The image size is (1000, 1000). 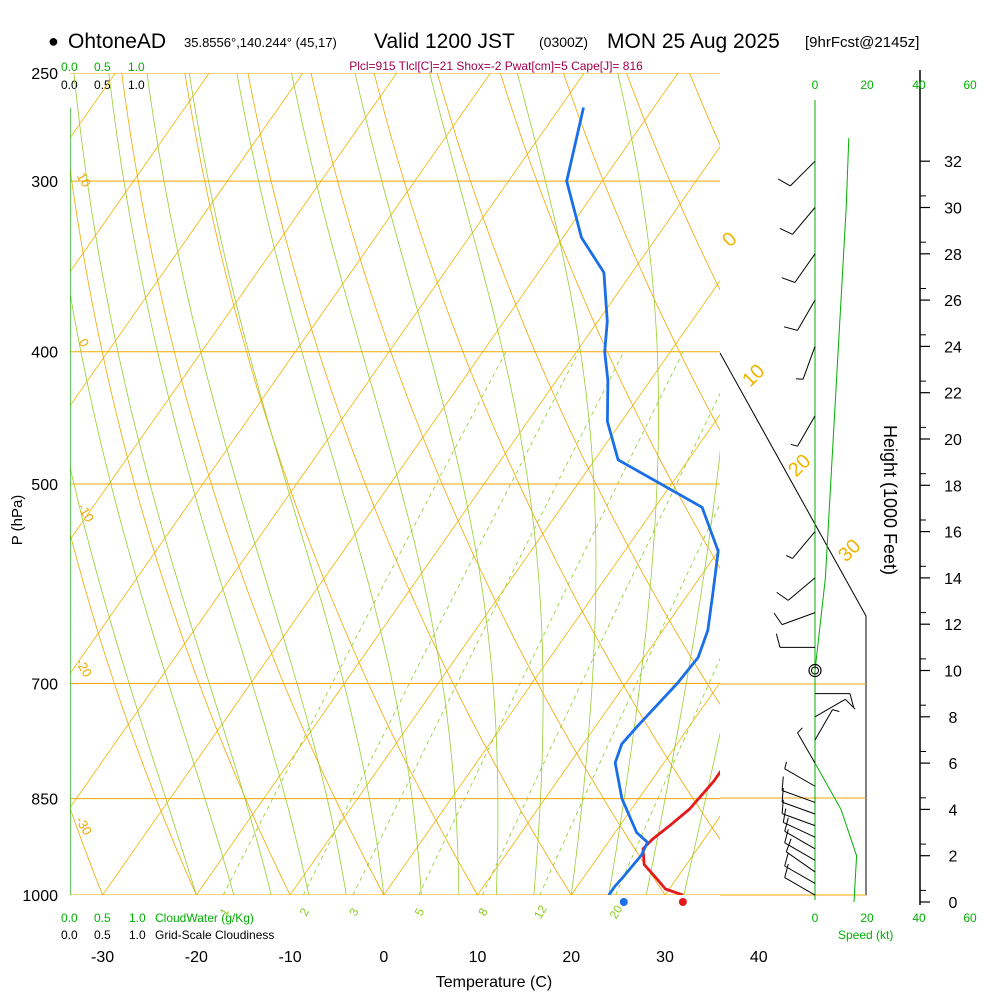 I want to click on height-tick-label: 6, so click(x=953, y=764).